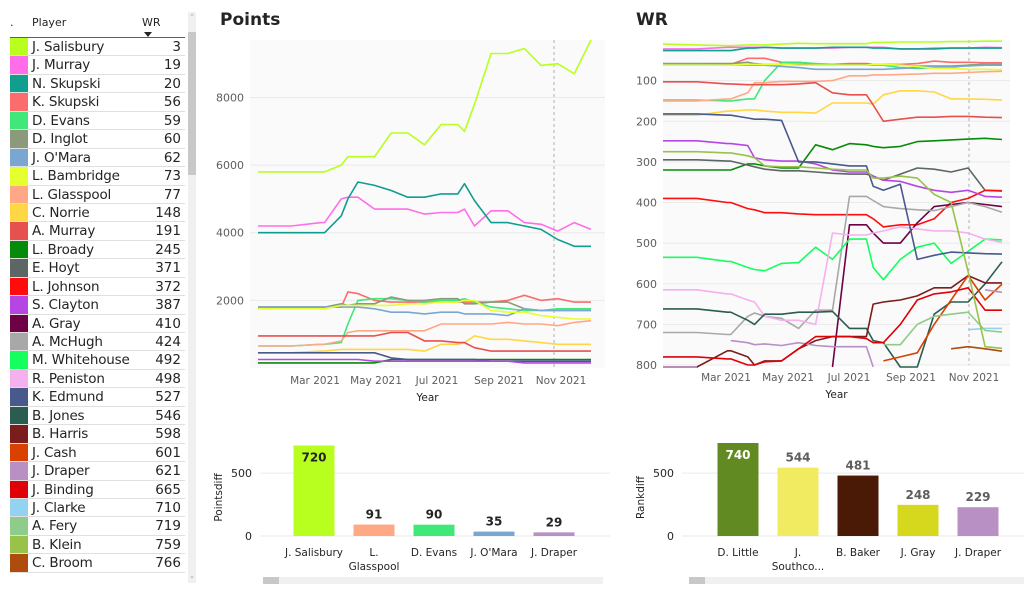  What do you see at coordinates (97, 158) in the screenshot?
I see `table-row: J. O'Mara 62` at bounding box center [97, 158].